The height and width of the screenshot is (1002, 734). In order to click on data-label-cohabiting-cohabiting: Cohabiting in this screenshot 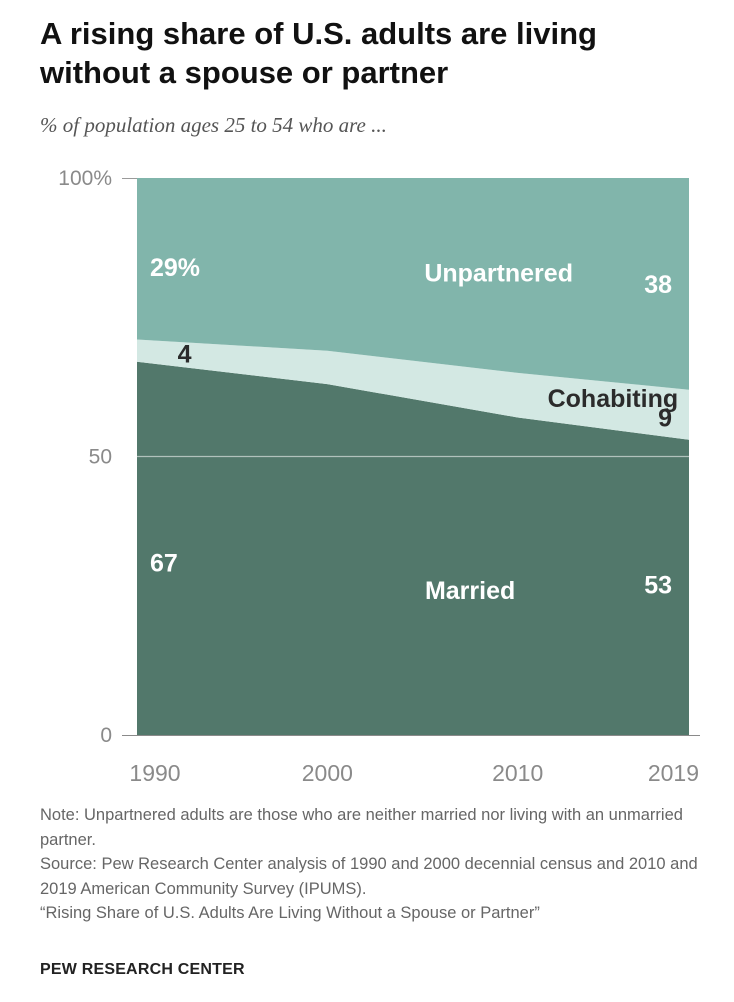, I will do `click(613, 399)`.